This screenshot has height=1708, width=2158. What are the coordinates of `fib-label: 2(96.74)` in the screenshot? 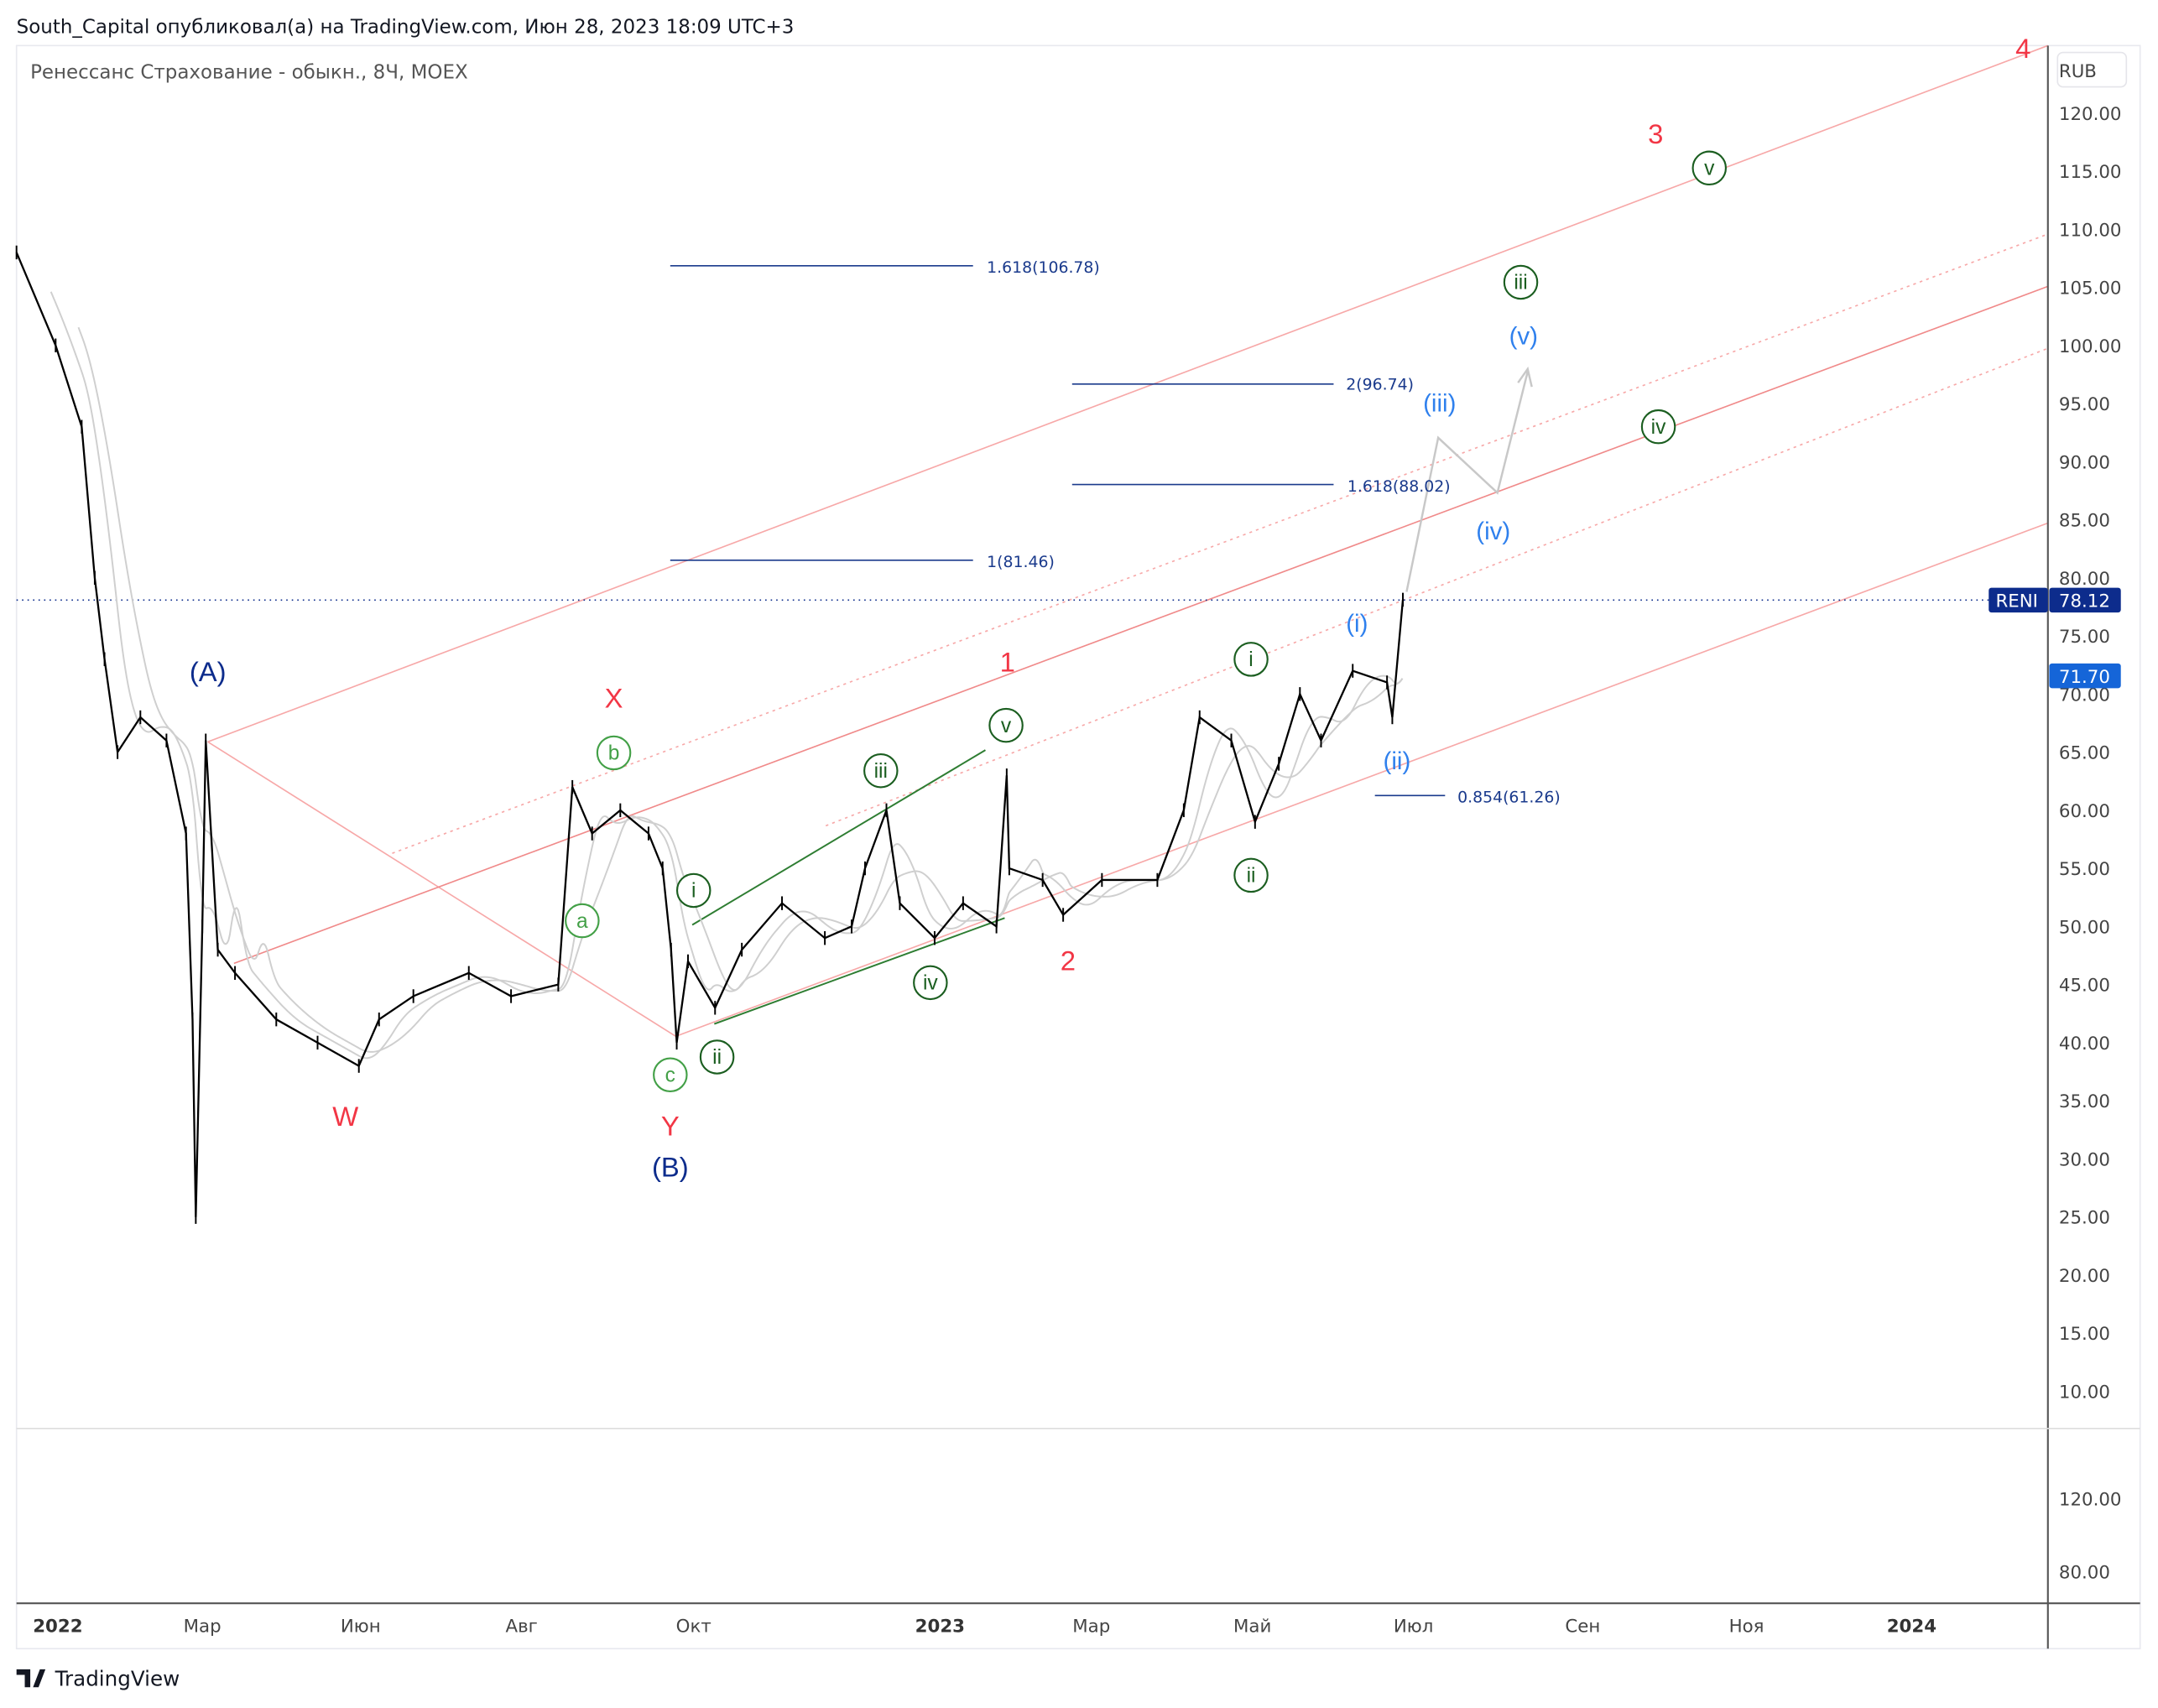 It's located at (1380, 384).